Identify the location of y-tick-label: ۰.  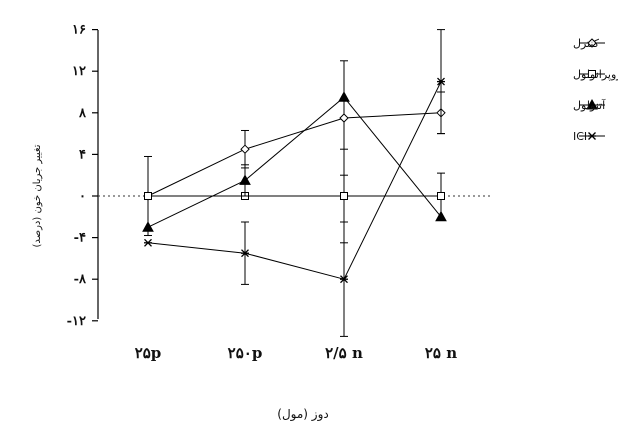
(82, 196).